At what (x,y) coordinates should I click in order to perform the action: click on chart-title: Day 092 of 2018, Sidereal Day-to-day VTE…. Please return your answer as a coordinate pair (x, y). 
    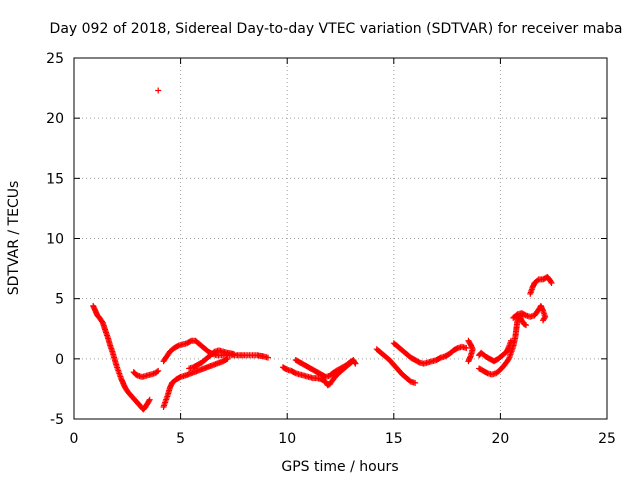
    Looking at the image, I should click on (336, 29).